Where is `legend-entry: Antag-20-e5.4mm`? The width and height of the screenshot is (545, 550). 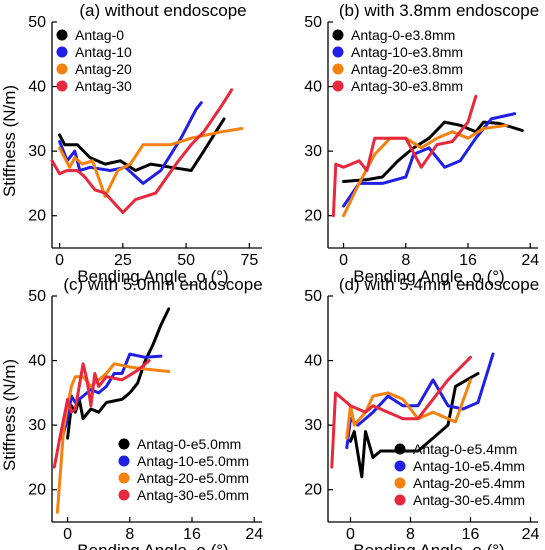 legend-entry: Antag-20-e5.4mm is located at coordinates (469, 483).